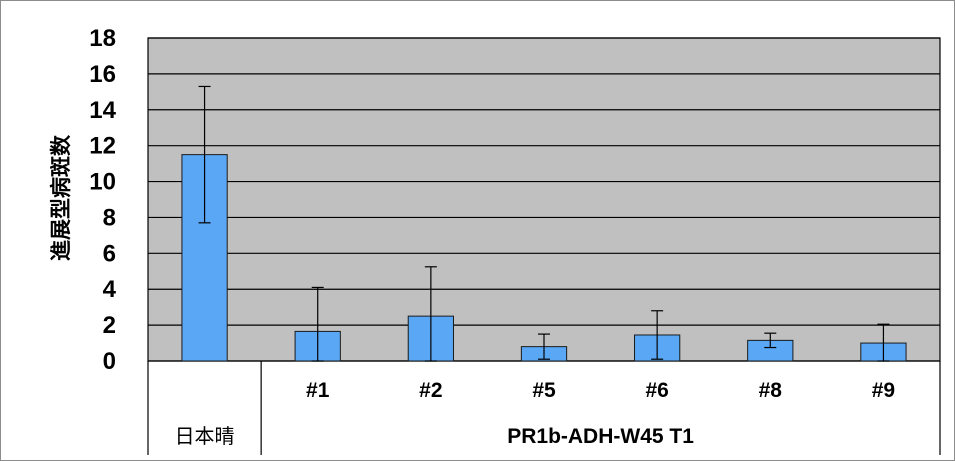 This screenshot has height=461, width=955. I want to click on x-tick-label: #9, so click(883, 390).